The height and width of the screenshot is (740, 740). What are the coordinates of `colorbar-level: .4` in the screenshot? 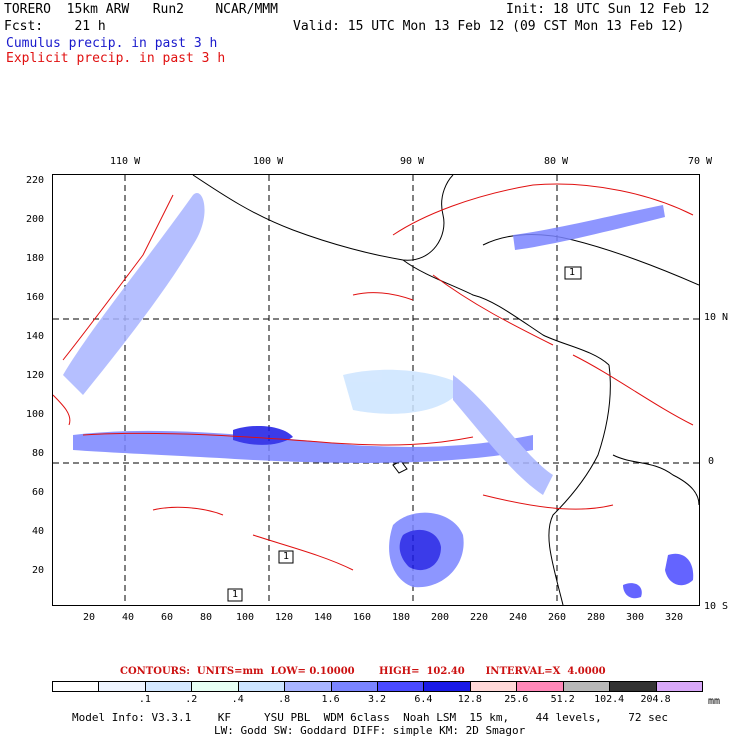 It's located at (237, 699).